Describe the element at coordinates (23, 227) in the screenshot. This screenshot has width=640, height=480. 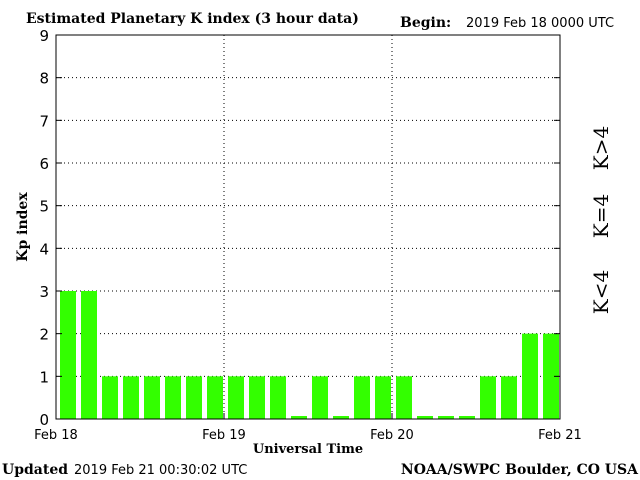
I see `y-axis-label: Kp index` at that location.